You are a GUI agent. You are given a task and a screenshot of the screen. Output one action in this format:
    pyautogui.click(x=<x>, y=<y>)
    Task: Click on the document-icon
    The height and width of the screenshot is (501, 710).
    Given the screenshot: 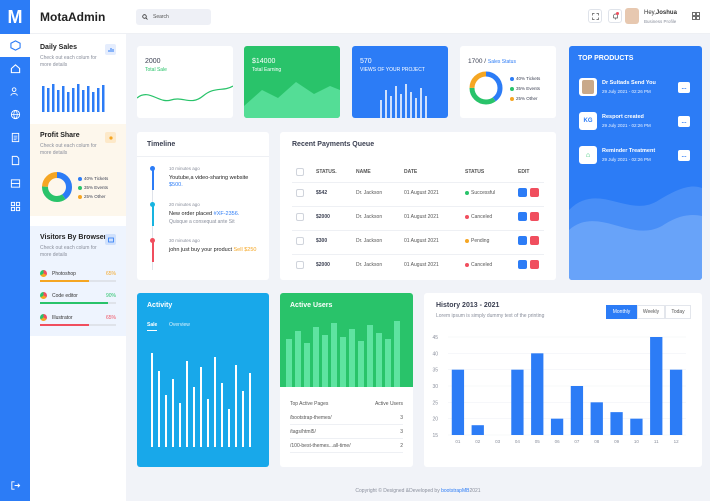 What is the action you would take?
    pyautogui.click(x=15, y=137)
    